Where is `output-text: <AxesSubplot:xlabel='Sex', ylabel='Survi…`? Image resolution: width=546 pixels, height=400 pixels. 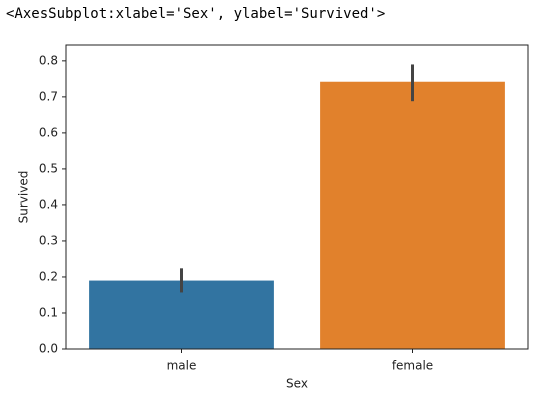
output-text: <AxesSubplot:xlabel='Sex', ylabel='Survi… is located at coordinates (195, 14).